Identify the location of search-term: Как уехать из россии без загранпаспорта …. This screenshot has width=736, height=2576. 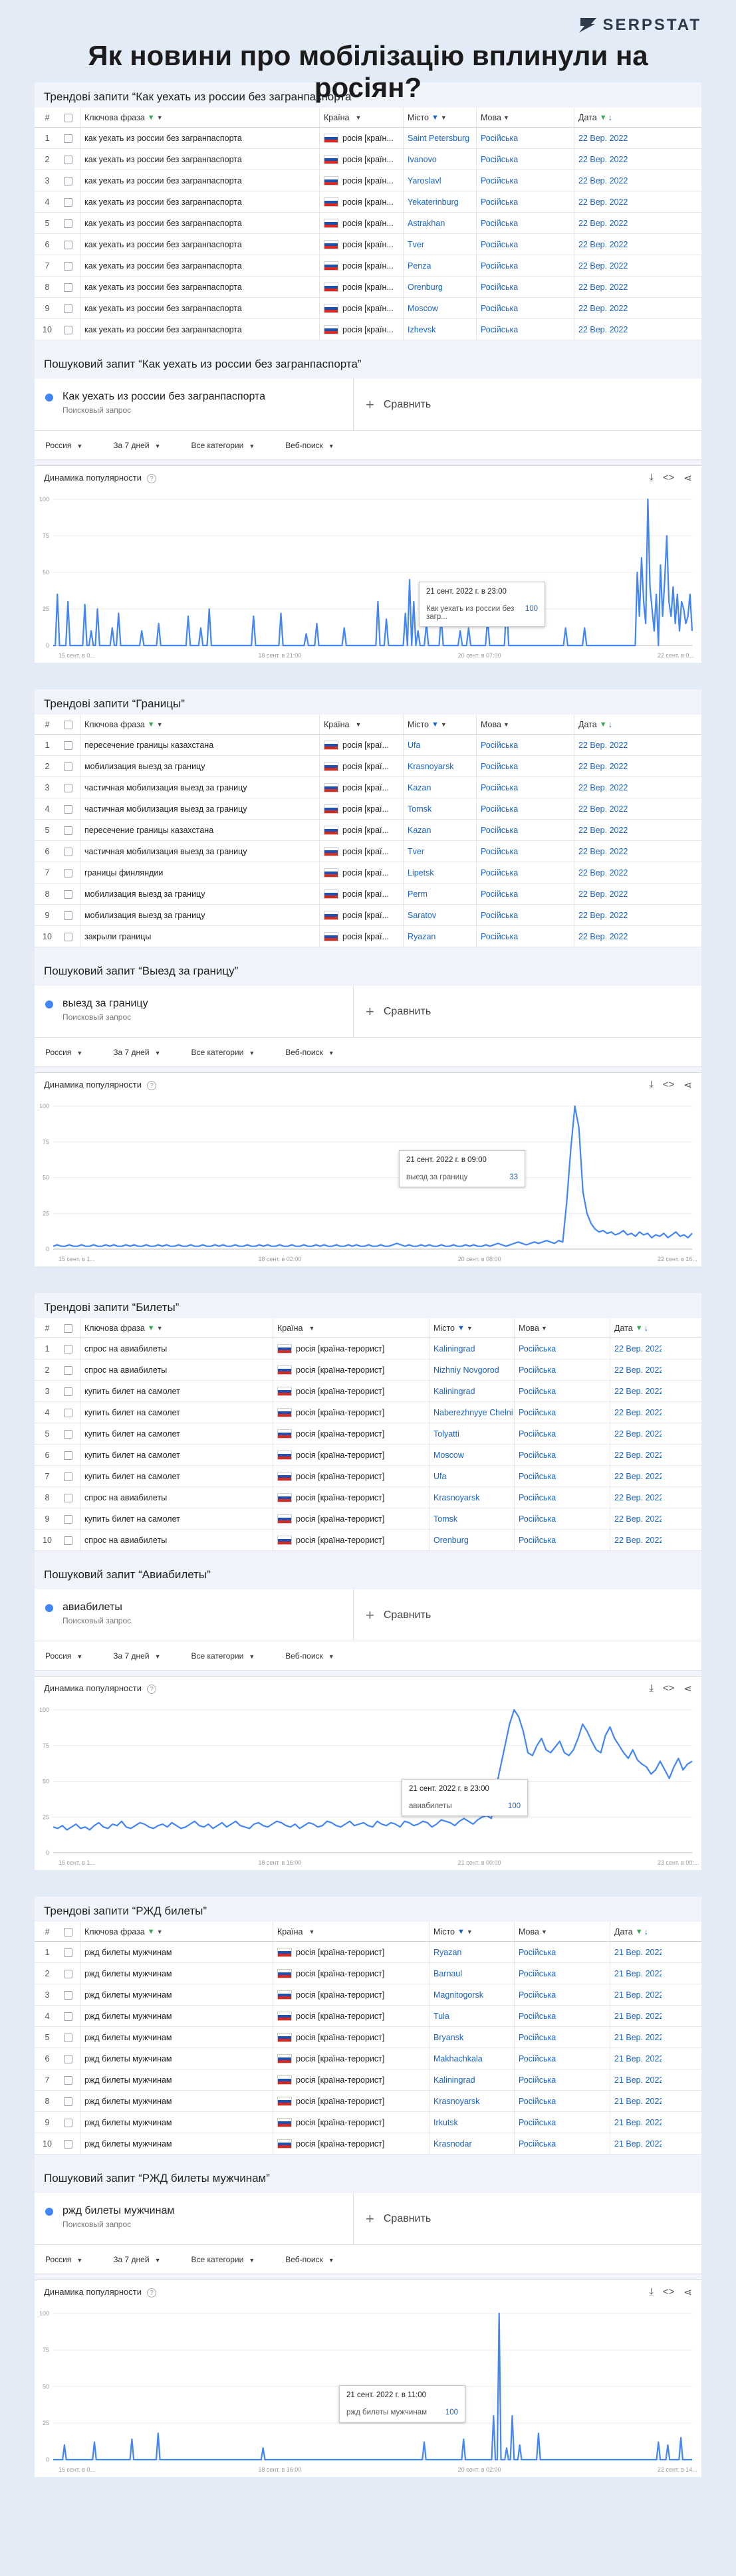
(194, 404).